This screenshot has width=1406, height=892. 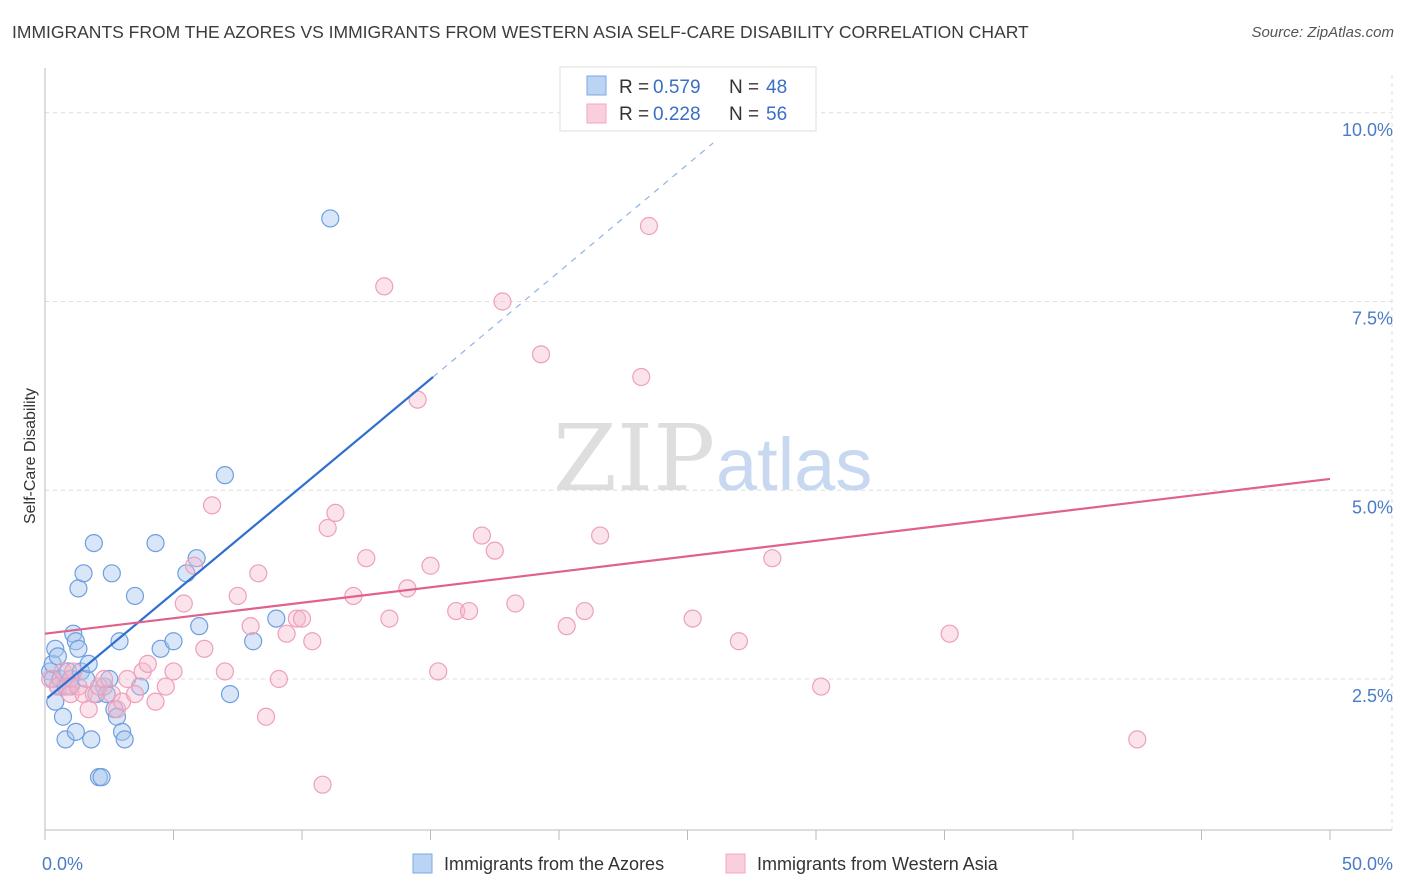 I want to click on legend-r-value-azores: 0.579, so click(x=677, y=87).